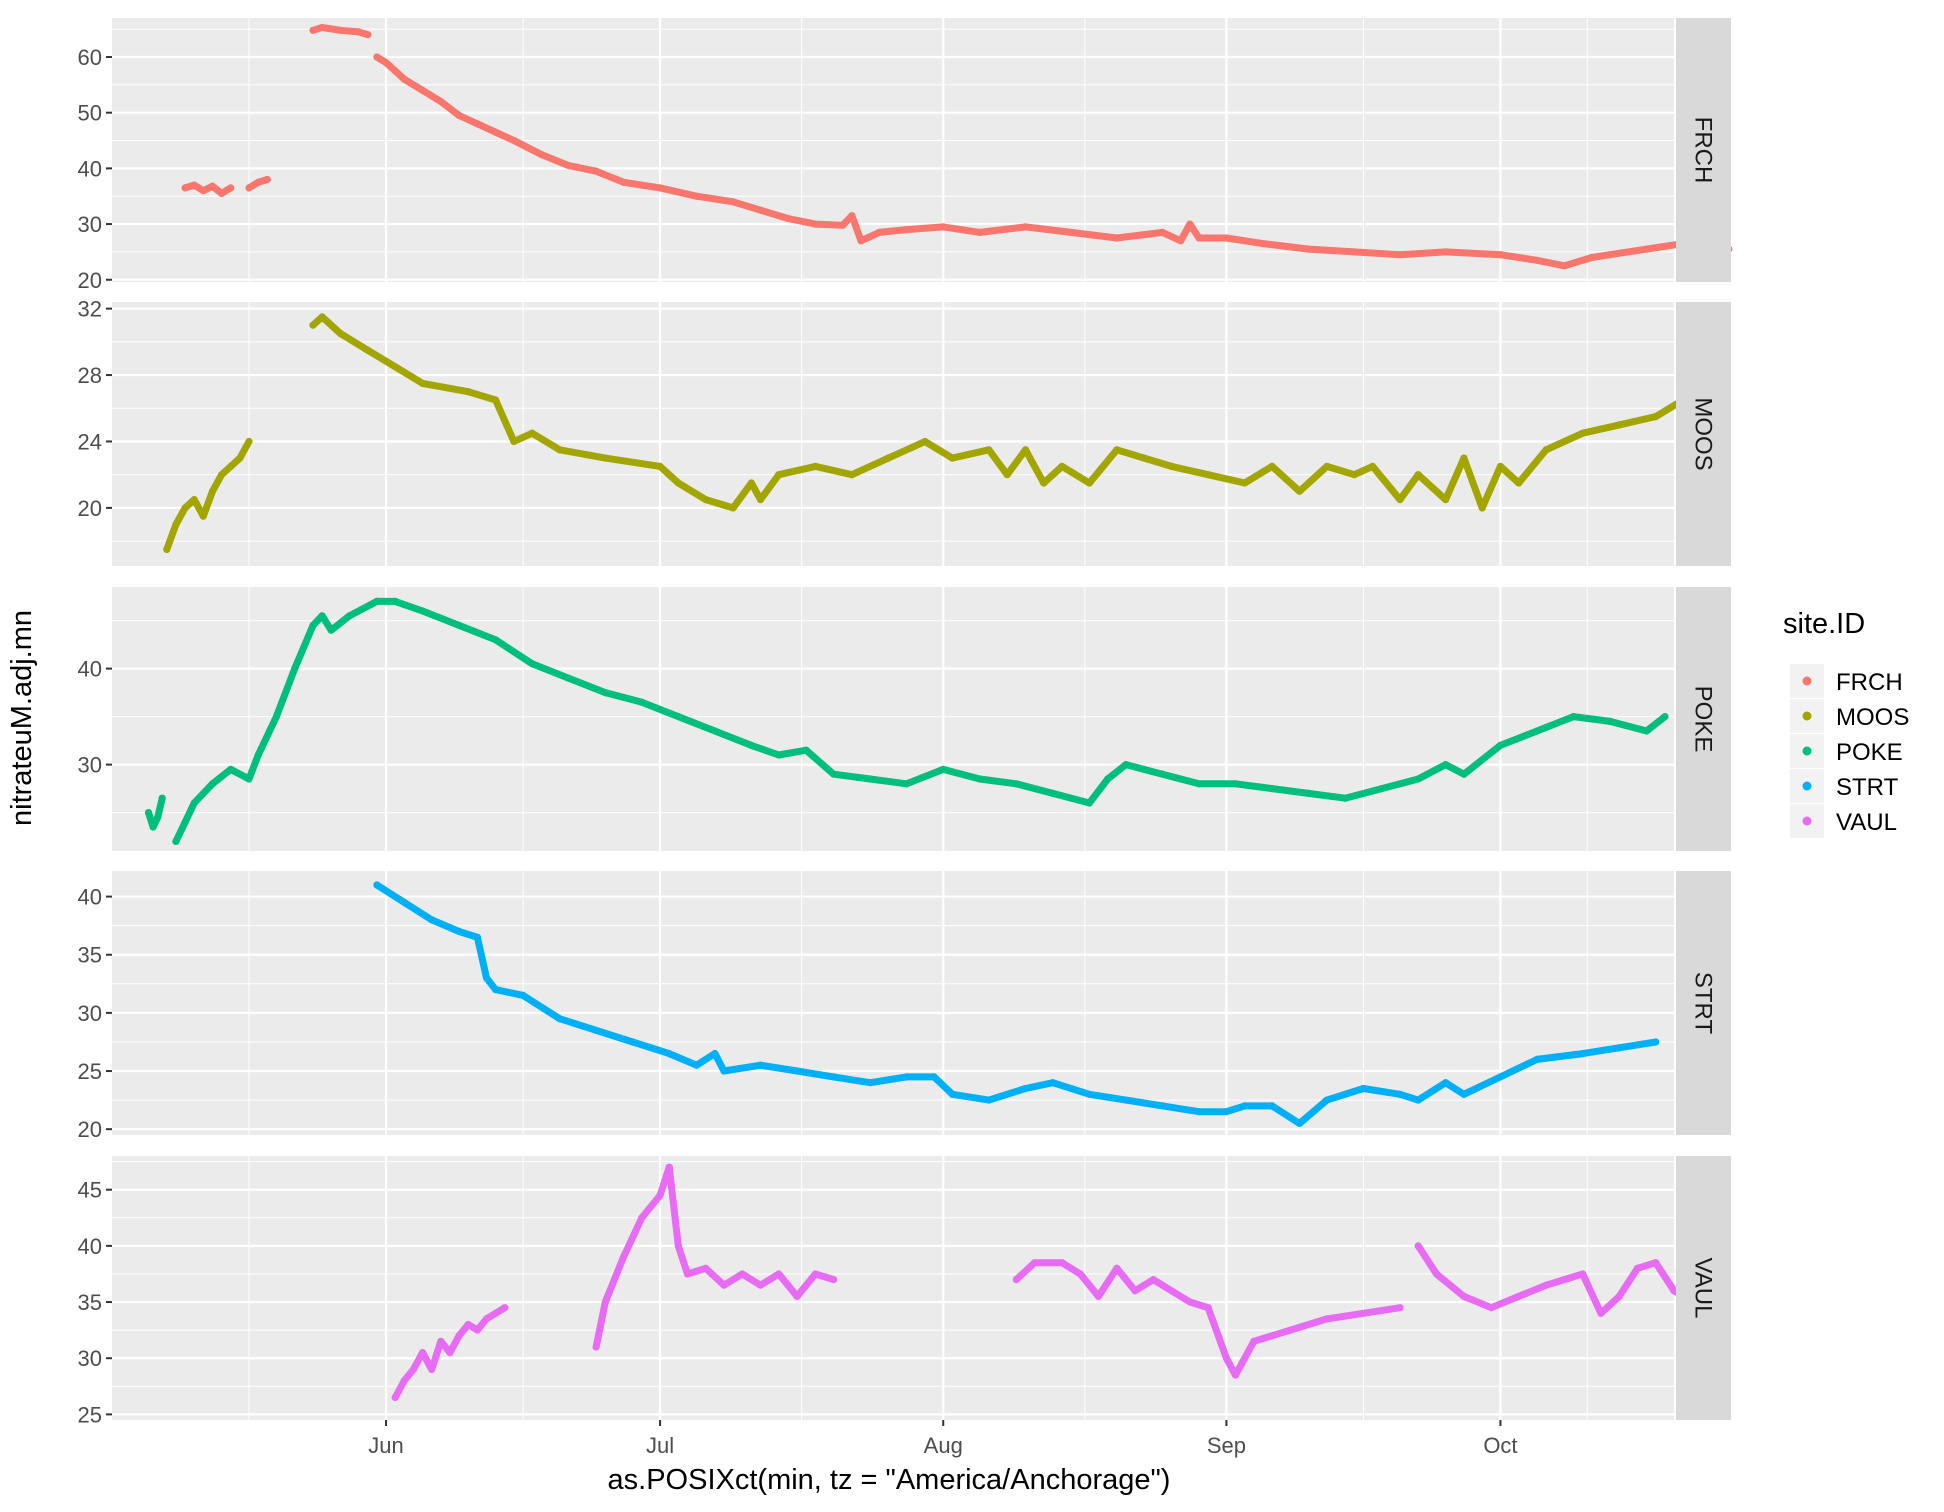 The image size is (1944, 1512). I want to click on y-tick-label: 30, so click(90, 1358).